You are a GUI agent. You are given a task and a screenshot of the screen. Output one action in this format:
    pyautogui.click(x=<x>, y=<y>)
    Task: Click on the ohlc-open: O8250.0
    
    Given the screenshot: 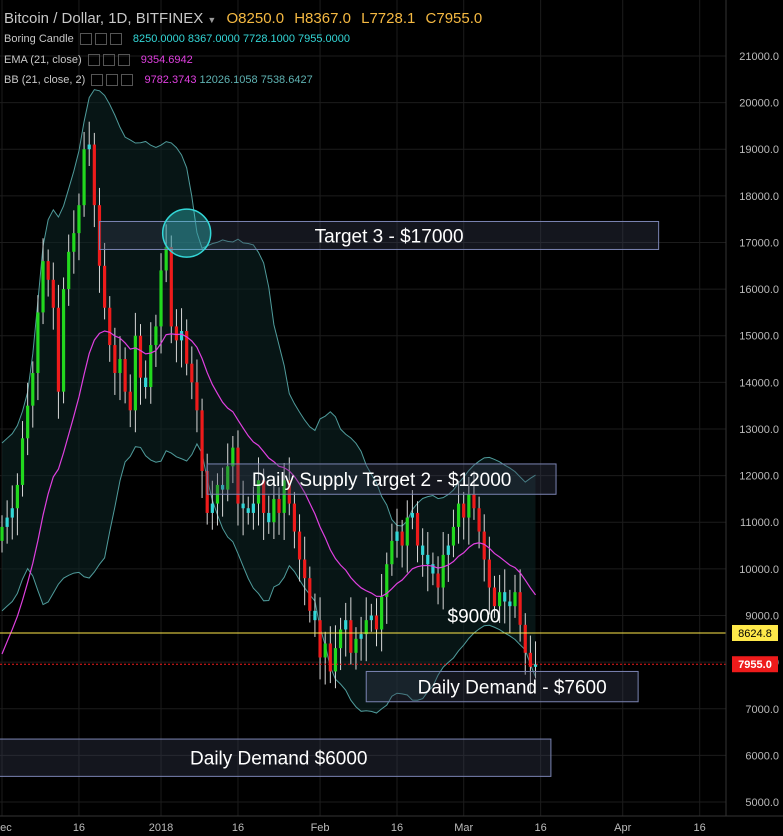 What is the action you would take?
    pyautogui.click(x=255, y=18)
    